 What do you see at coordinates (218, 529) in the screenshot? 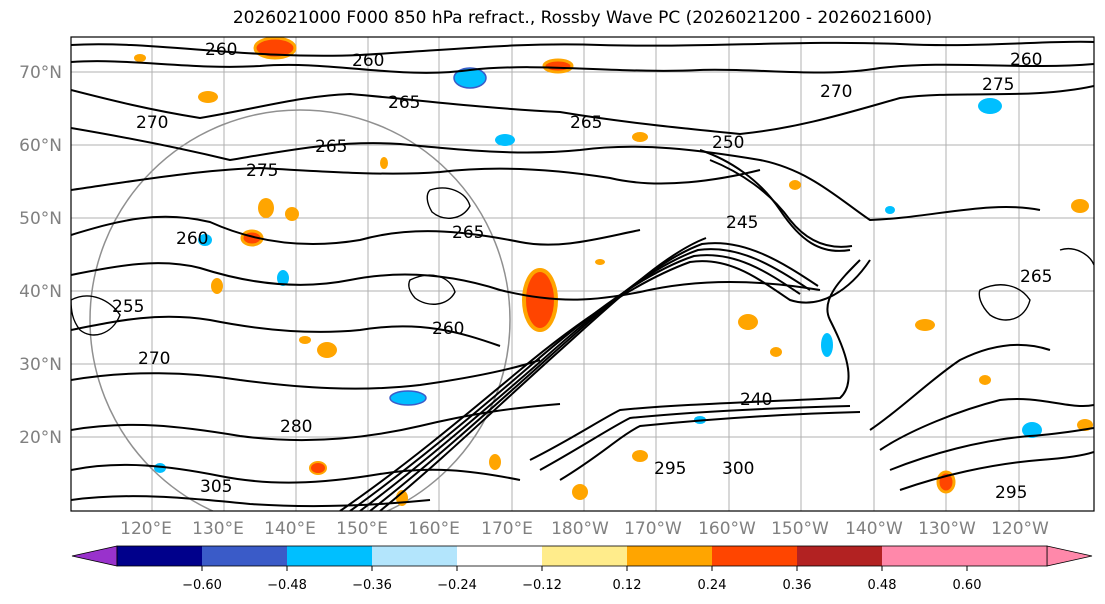
I see `lon-label: 130°E` at bounding box center [218, 529].